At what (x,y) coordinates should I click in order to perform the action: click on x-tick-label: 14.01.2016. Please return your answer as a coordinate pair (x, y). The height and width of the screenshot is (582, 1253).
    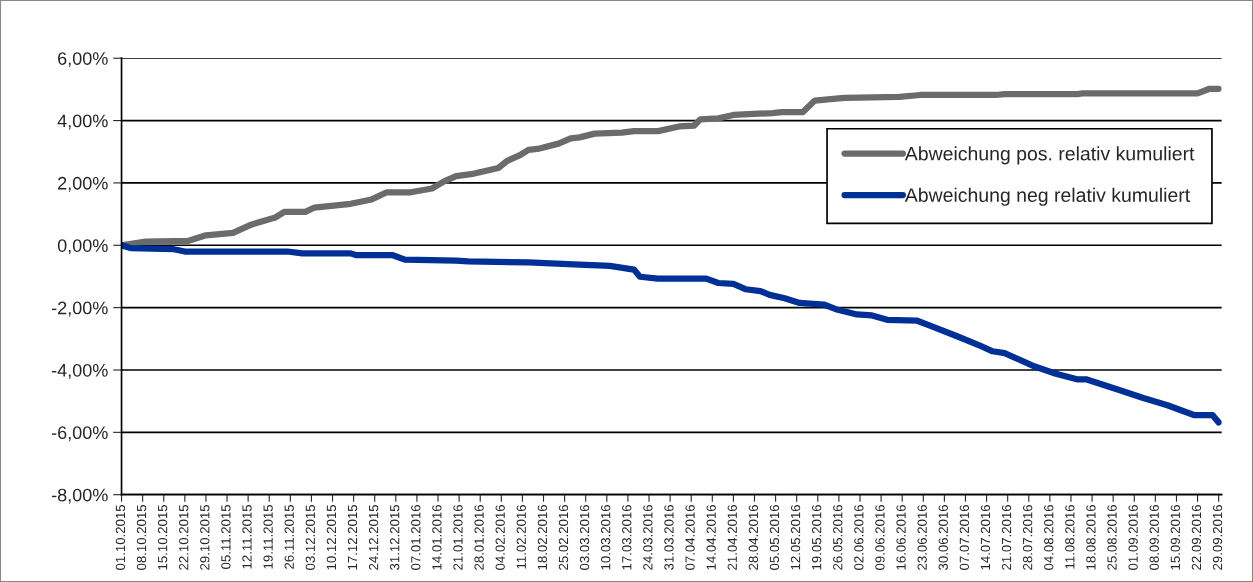
    Looking at the image, I should click on (437, 537).